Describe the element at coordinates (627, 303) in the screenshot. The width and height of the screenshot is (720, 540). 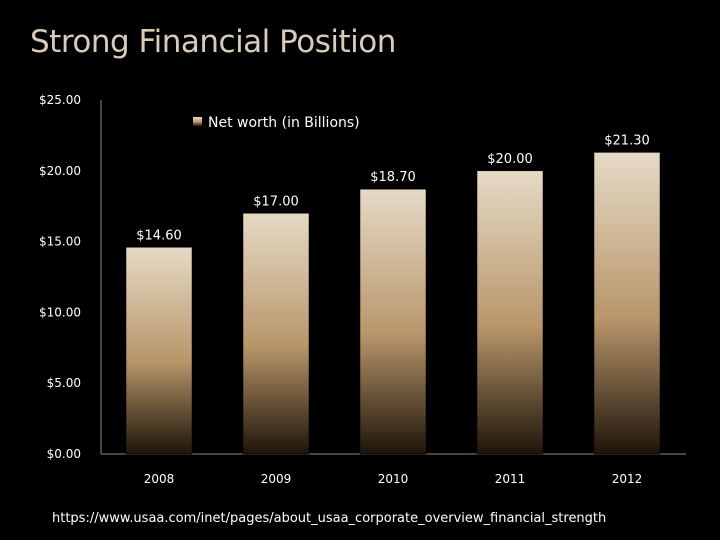
I see `bar-2012` at that location.